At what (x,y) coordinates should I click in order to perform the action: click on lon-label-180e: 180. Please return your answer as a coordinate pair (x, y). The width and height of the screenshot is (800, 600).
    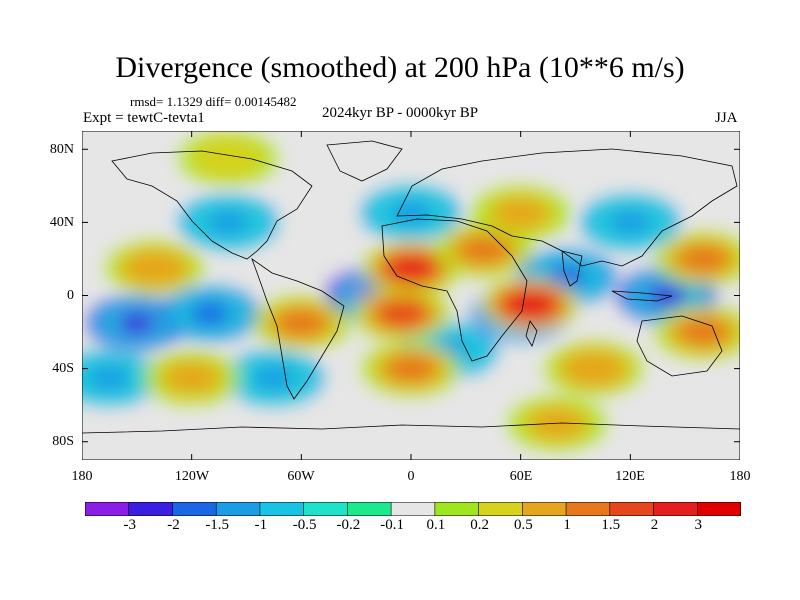
    Looking at the image, I should click on (740, 476).